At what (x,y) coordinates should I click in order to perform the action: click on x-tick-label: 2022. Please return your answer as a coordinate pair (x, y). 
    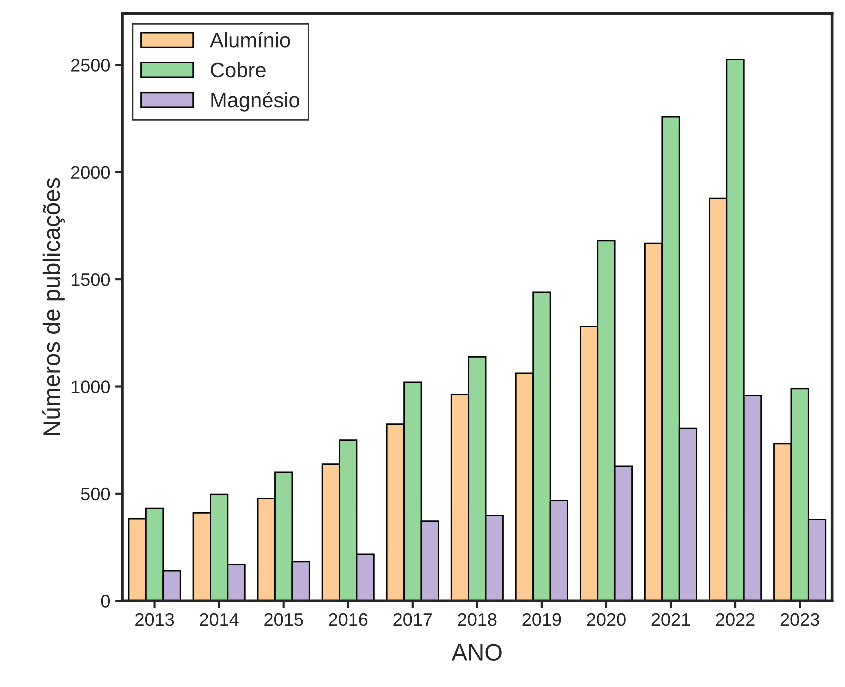
    Looking at the image, I should click on (735, 619).